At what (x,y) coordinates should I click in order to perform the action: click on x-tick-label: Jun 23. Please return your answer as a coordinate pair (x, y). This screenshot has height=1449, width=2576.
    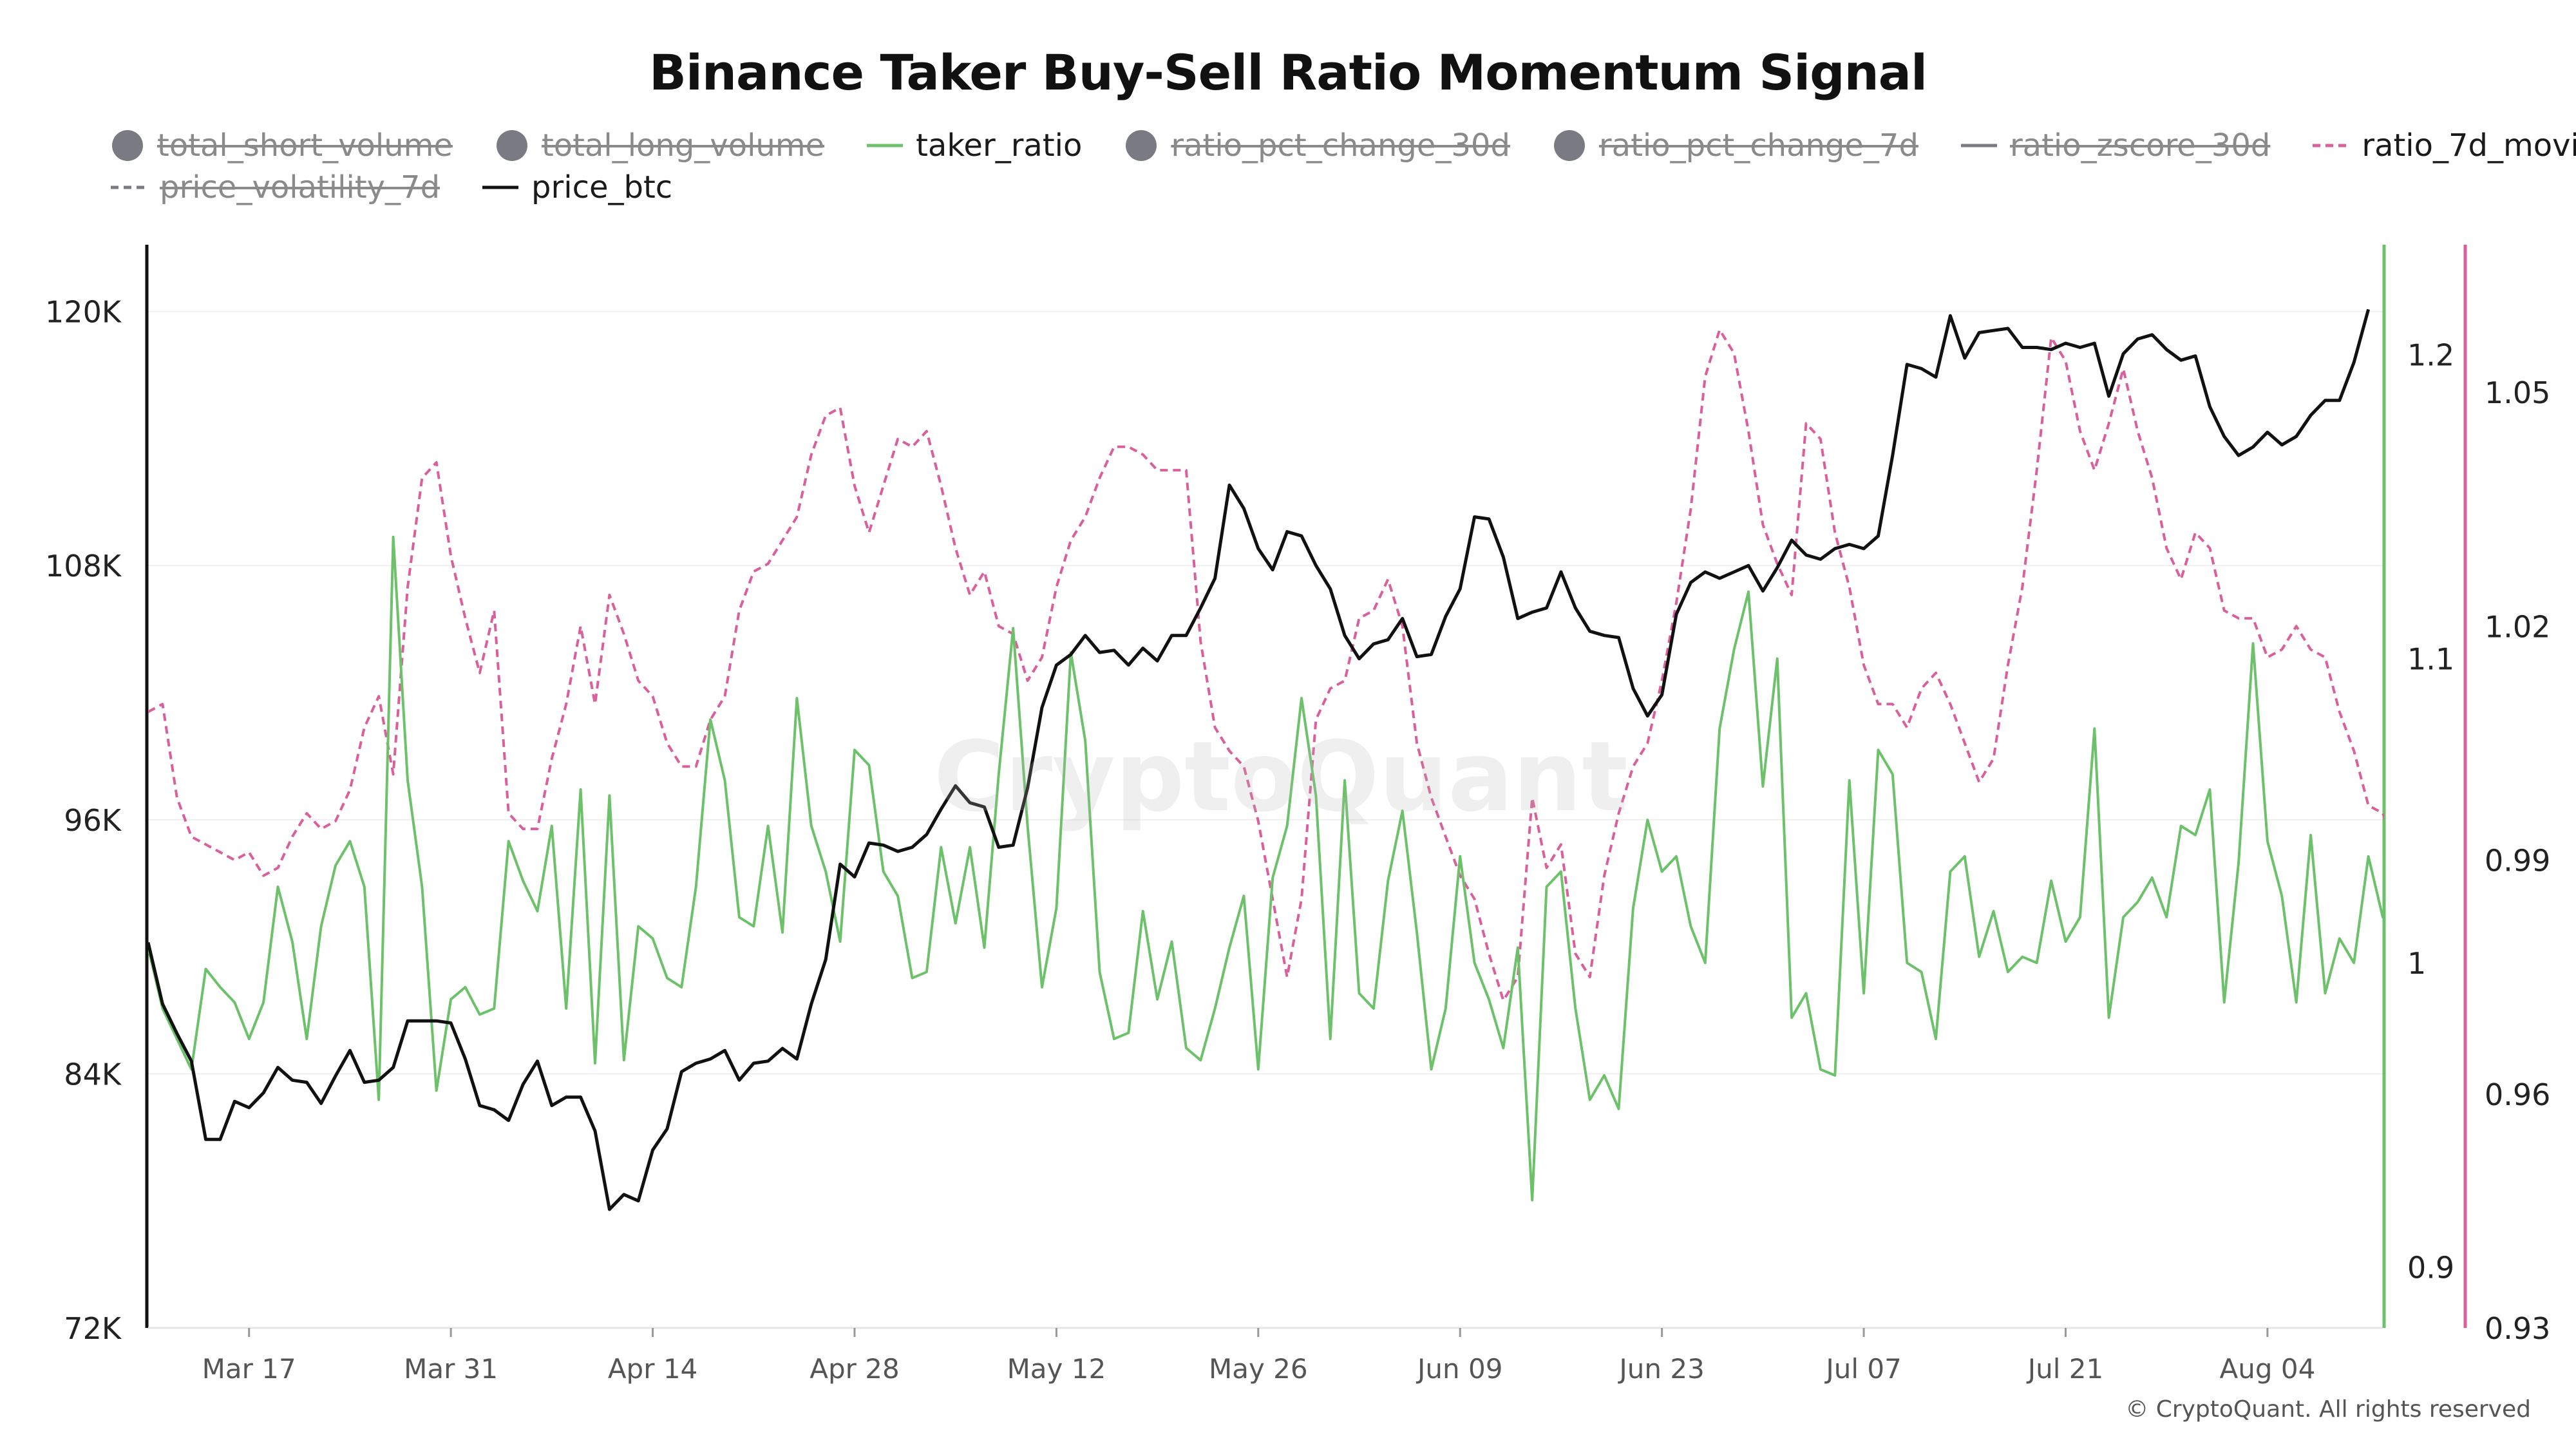
    Looking at the image, I should click on (1661, 1369).